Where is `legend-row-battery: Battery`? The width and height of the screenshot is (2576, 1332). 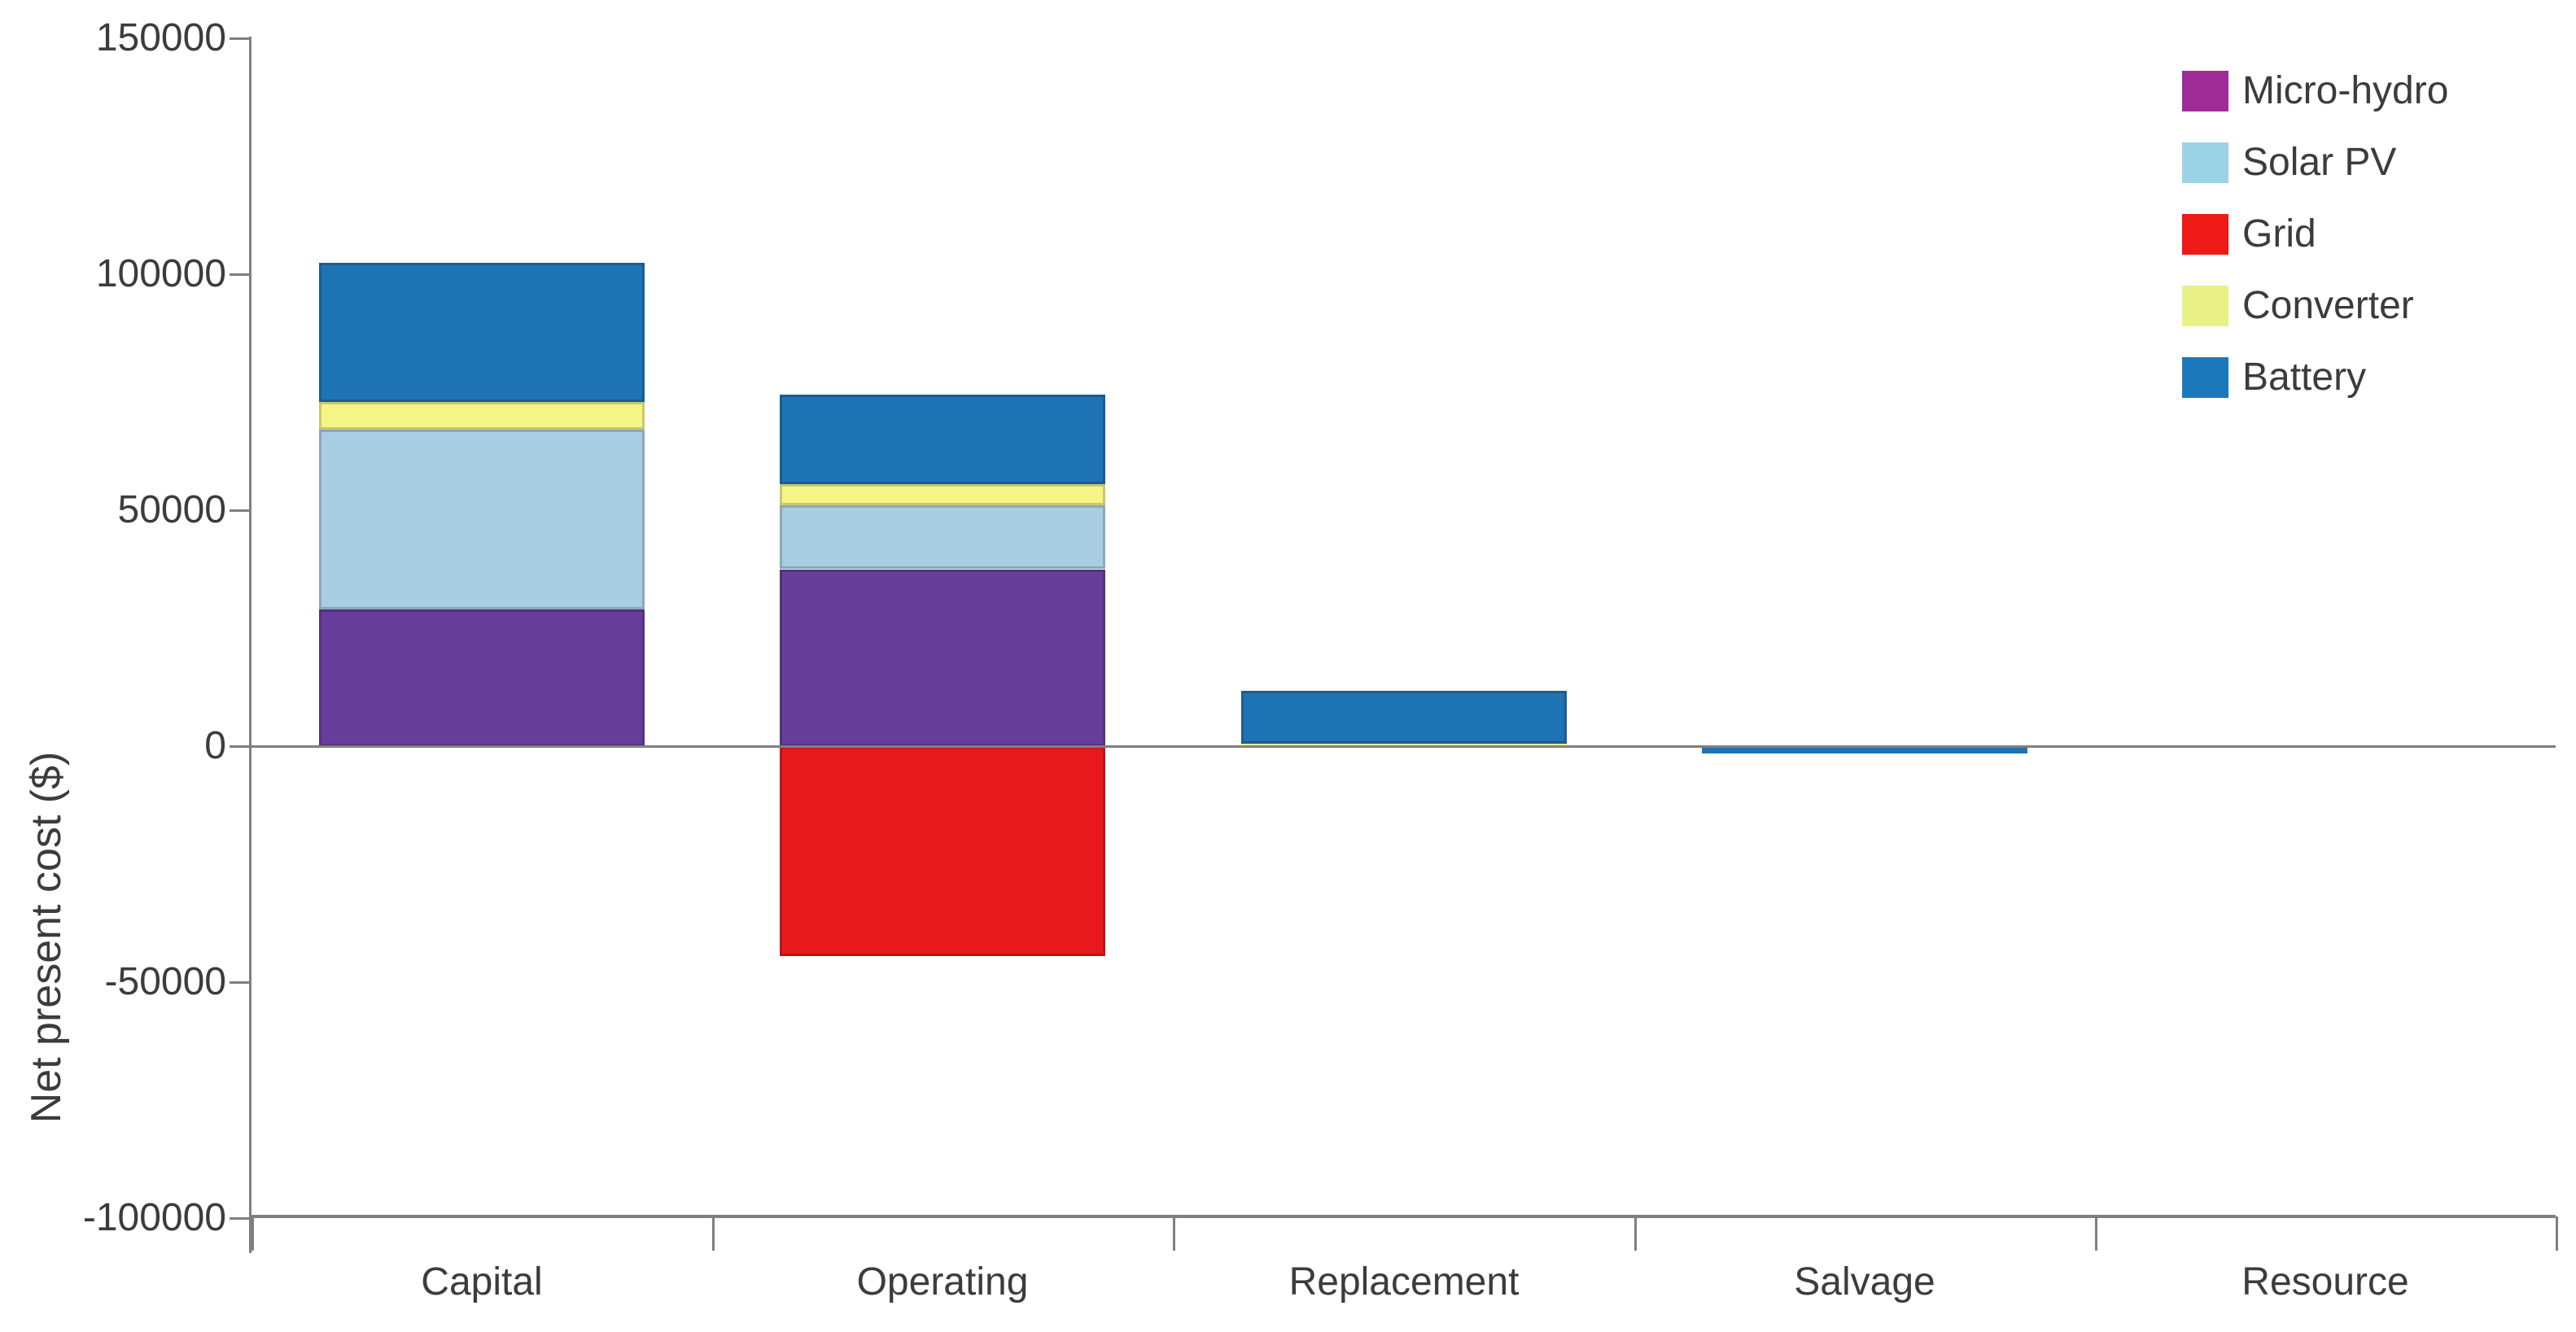 legend-row-battery: Battery is located at coordinates (2353, 378).